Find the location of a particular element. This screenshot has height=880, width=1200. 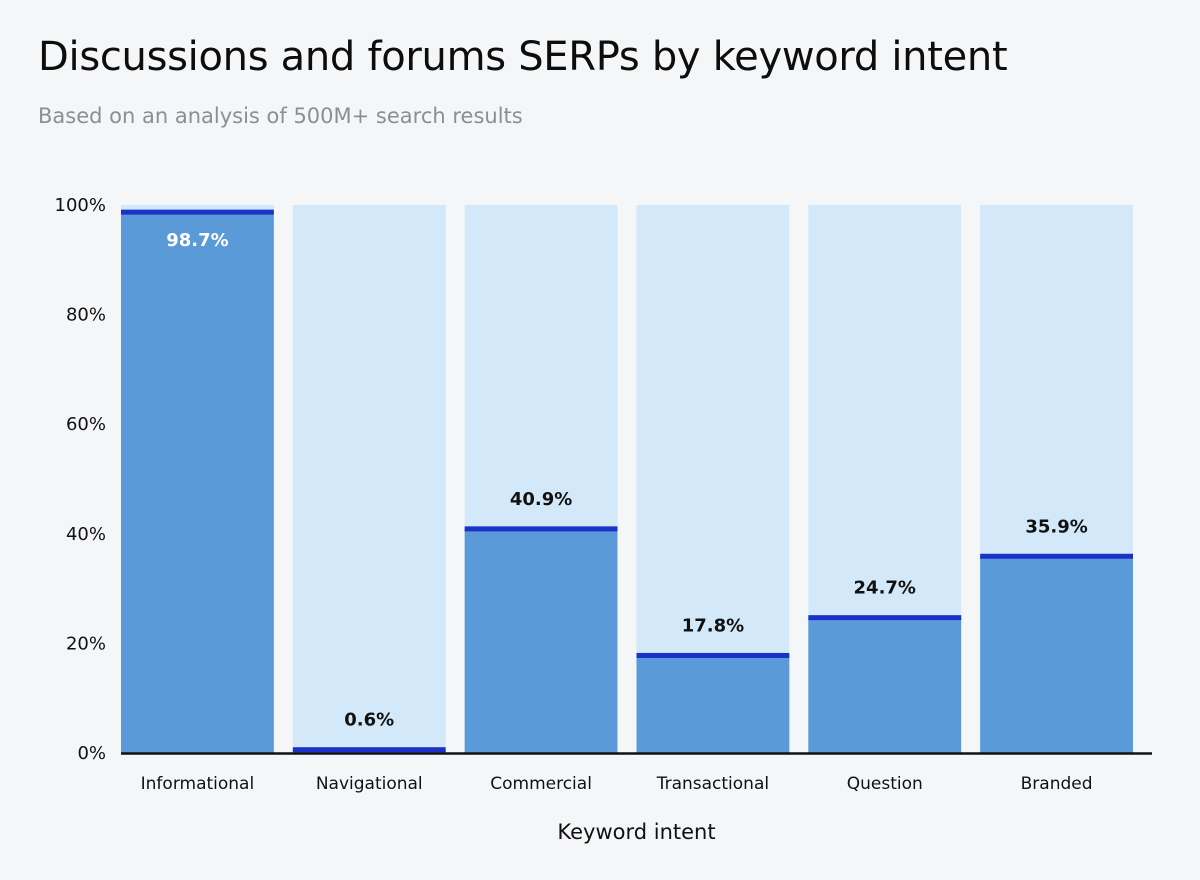

category-label: Commercial is located at coordinates (541, 784).